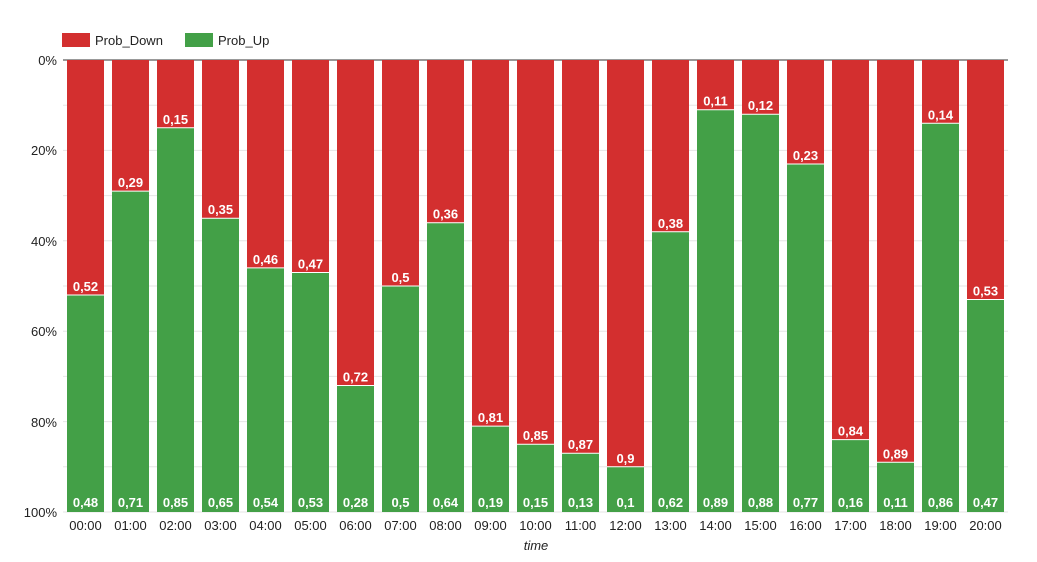 The width and height of the screenshot is (1037, 562). Describe the element at coordinates (625, 458) in the screenshot. I see `data-label-prob-down: 0,9` at that location.